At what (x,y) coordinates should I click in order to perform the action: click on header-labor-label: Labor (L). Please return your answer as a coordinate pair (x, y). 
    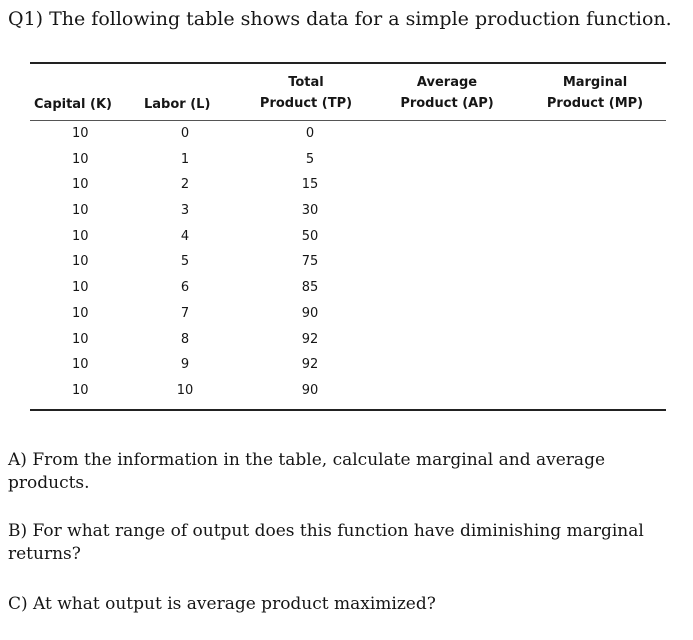
    Looking at the image, I should click on (177, 104).